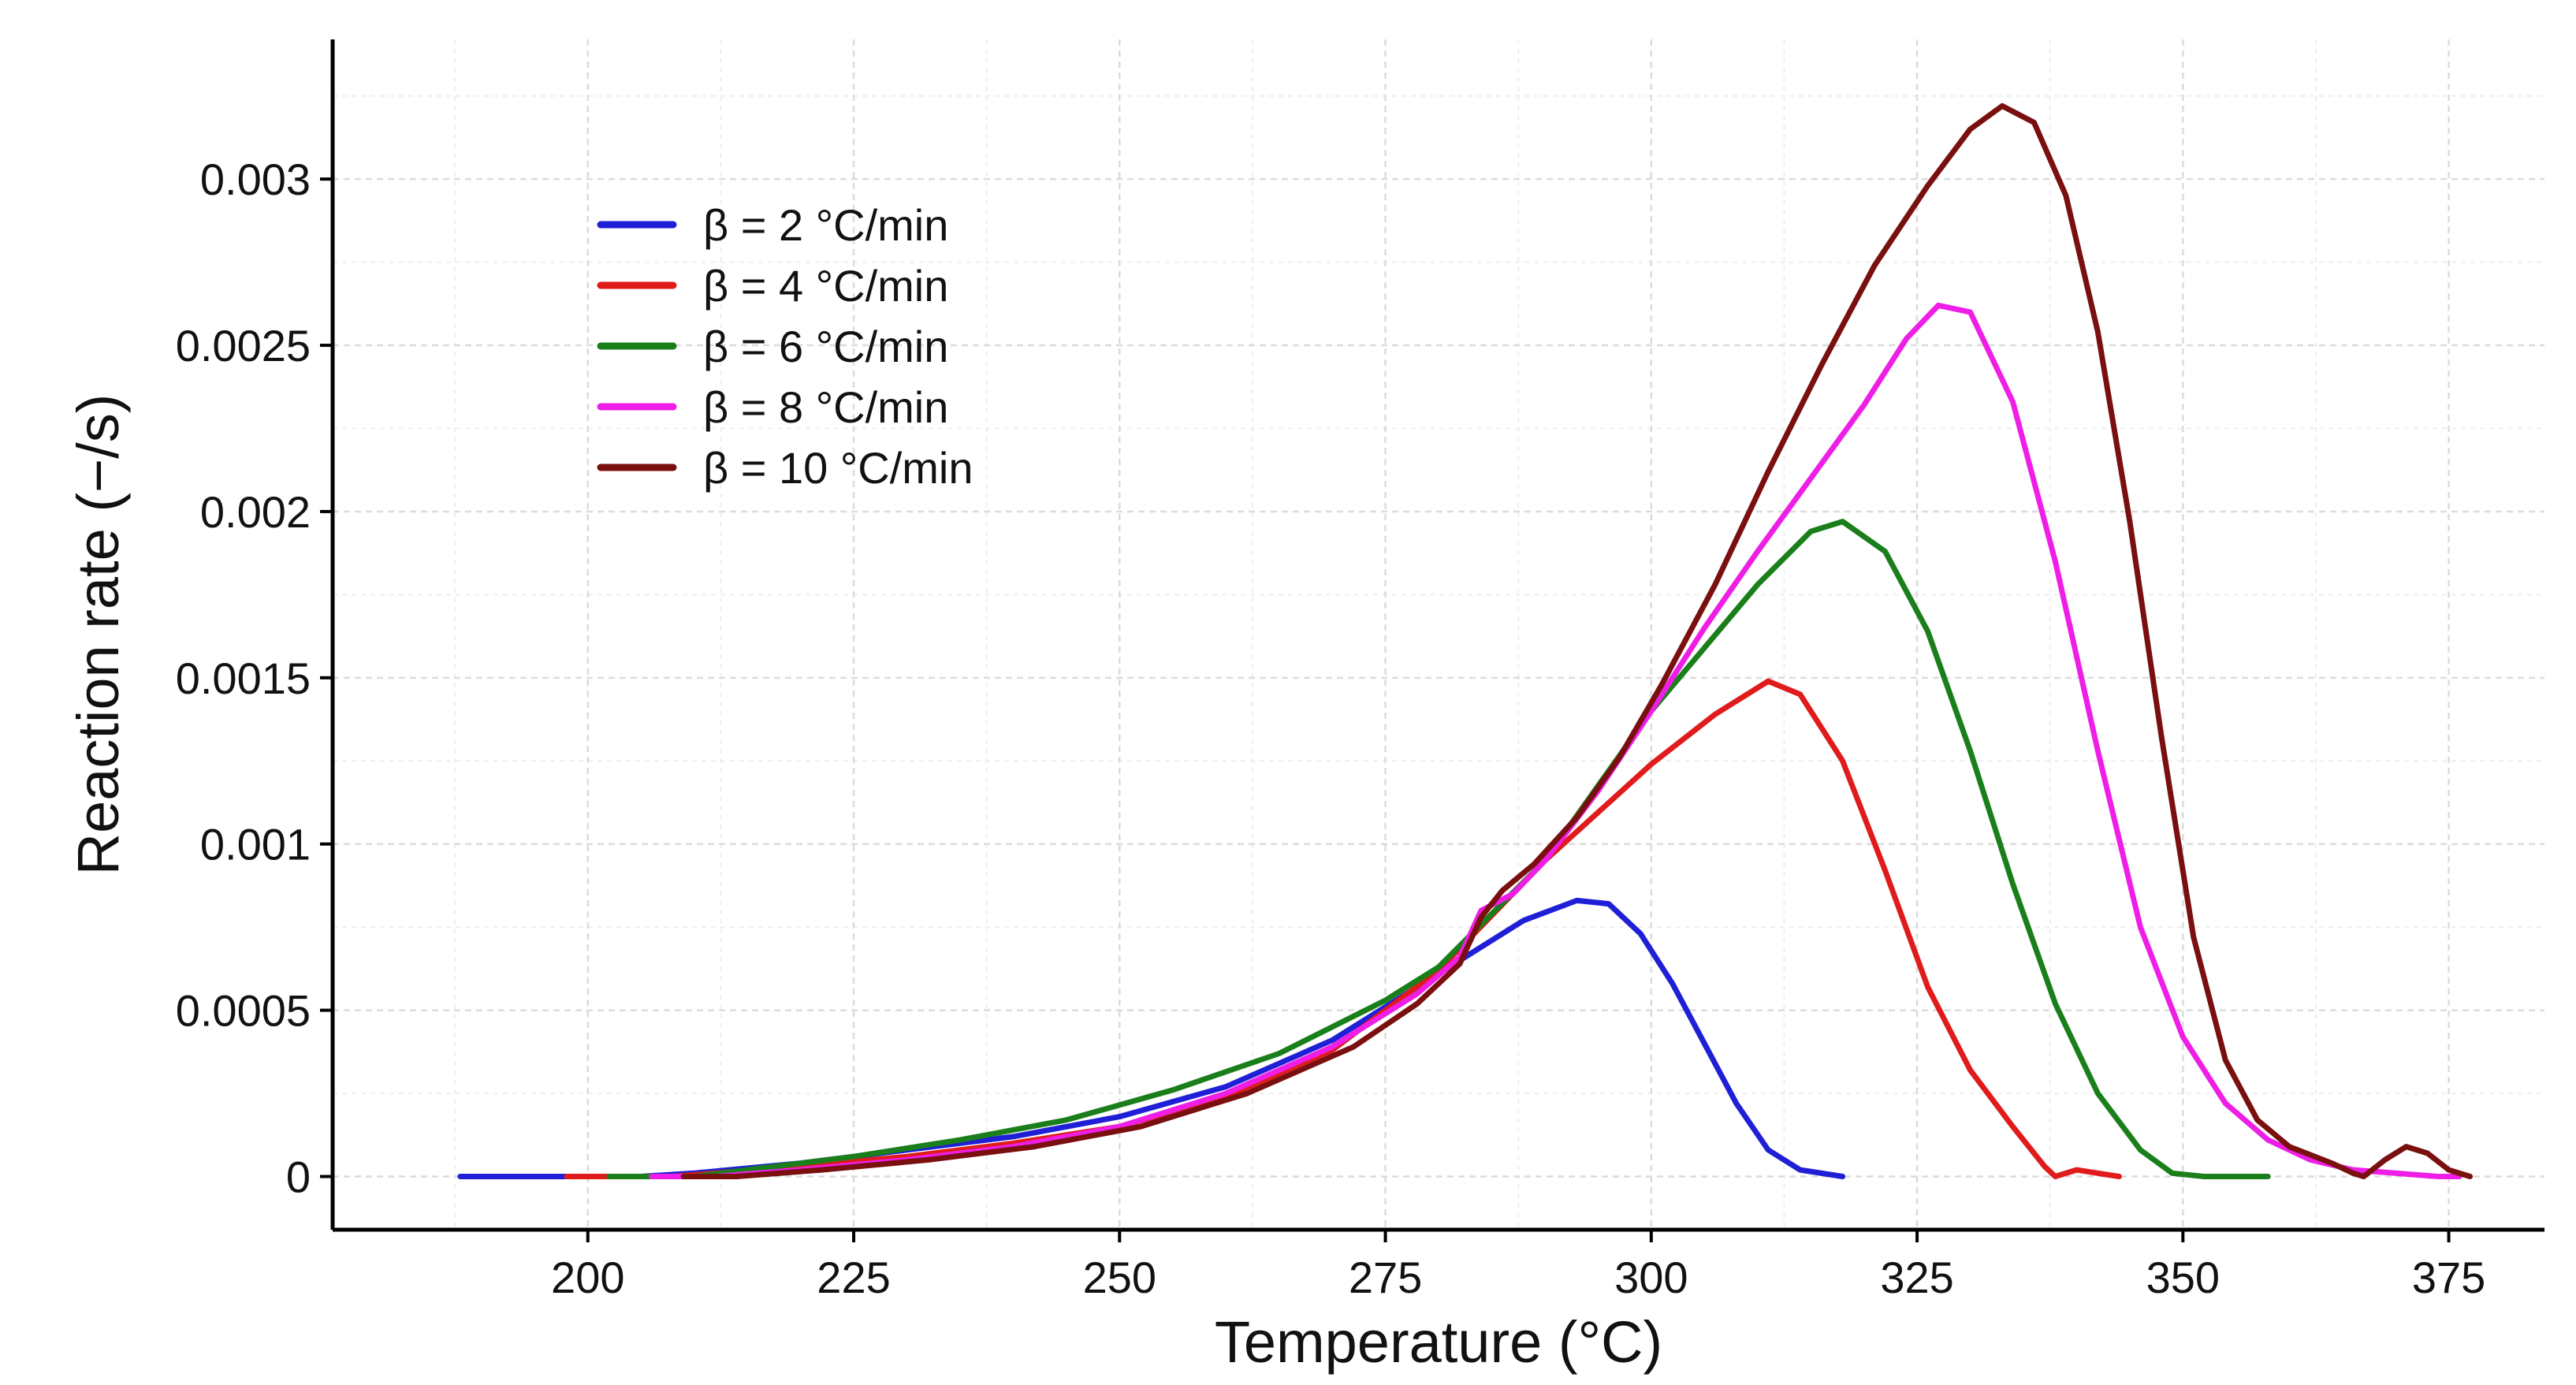 The height and width of the screenshot is (1385, 2576). What do you see at coordinates (1916, 1278) in the screenshot?
I see `x-tick-label: 325` at bounding box center [1916, 1278].